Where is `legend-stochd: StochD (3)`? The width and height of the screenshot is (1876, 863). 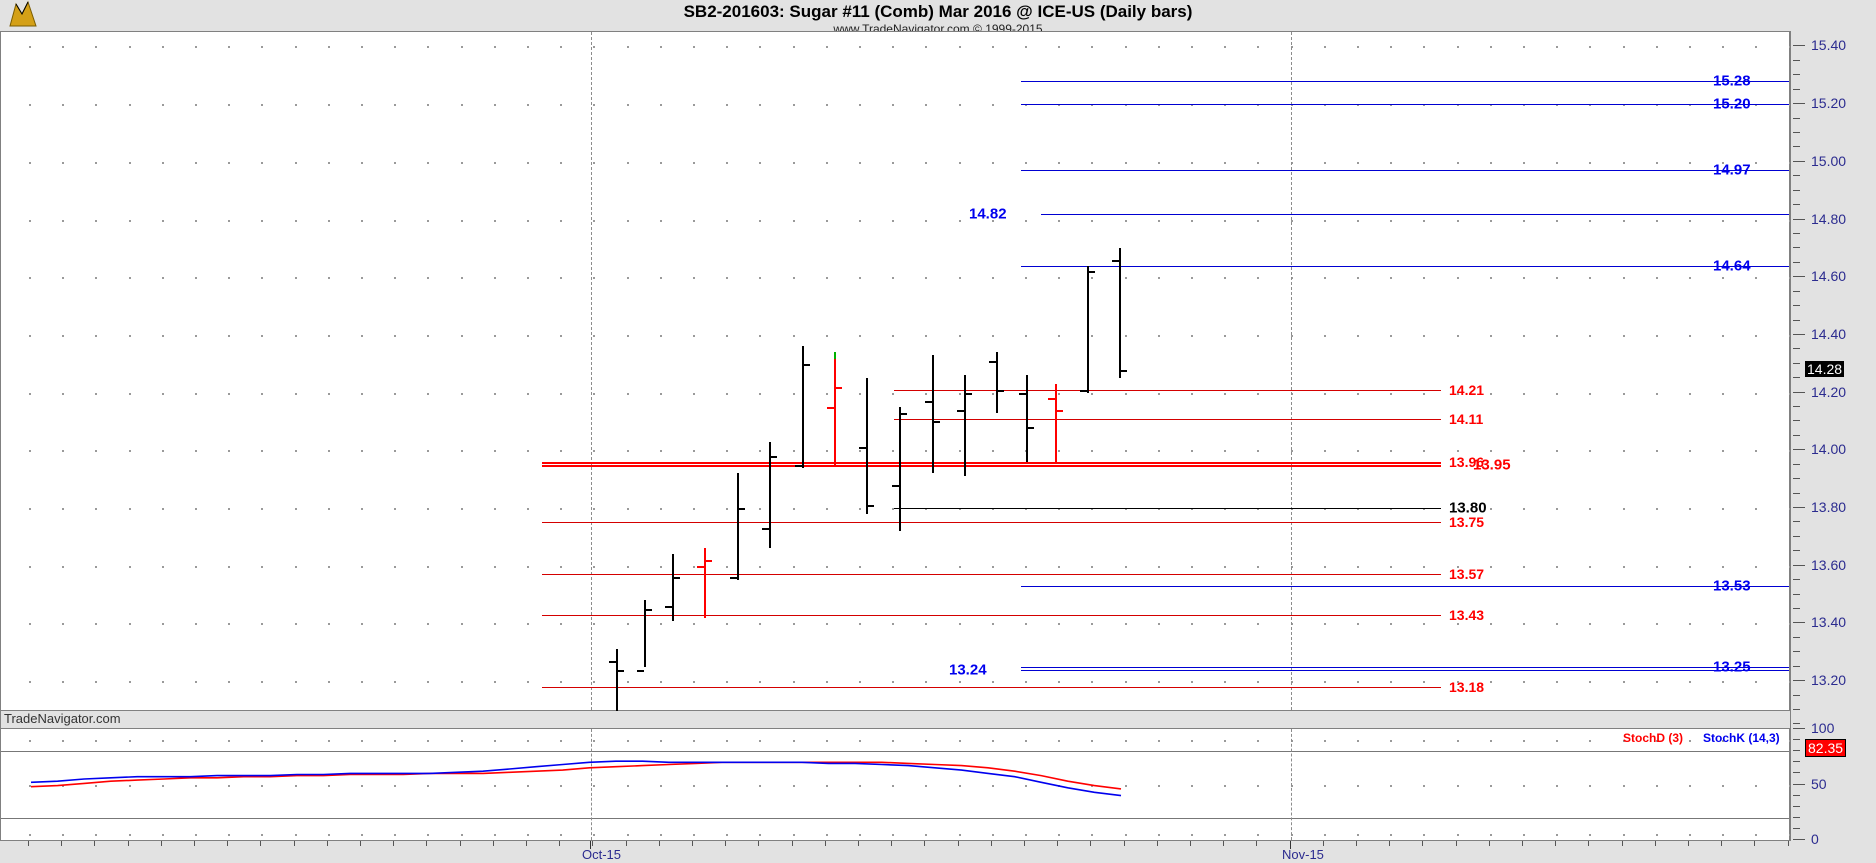 legend-stochd: StochD (3) is located at coordinates (1653, 738).